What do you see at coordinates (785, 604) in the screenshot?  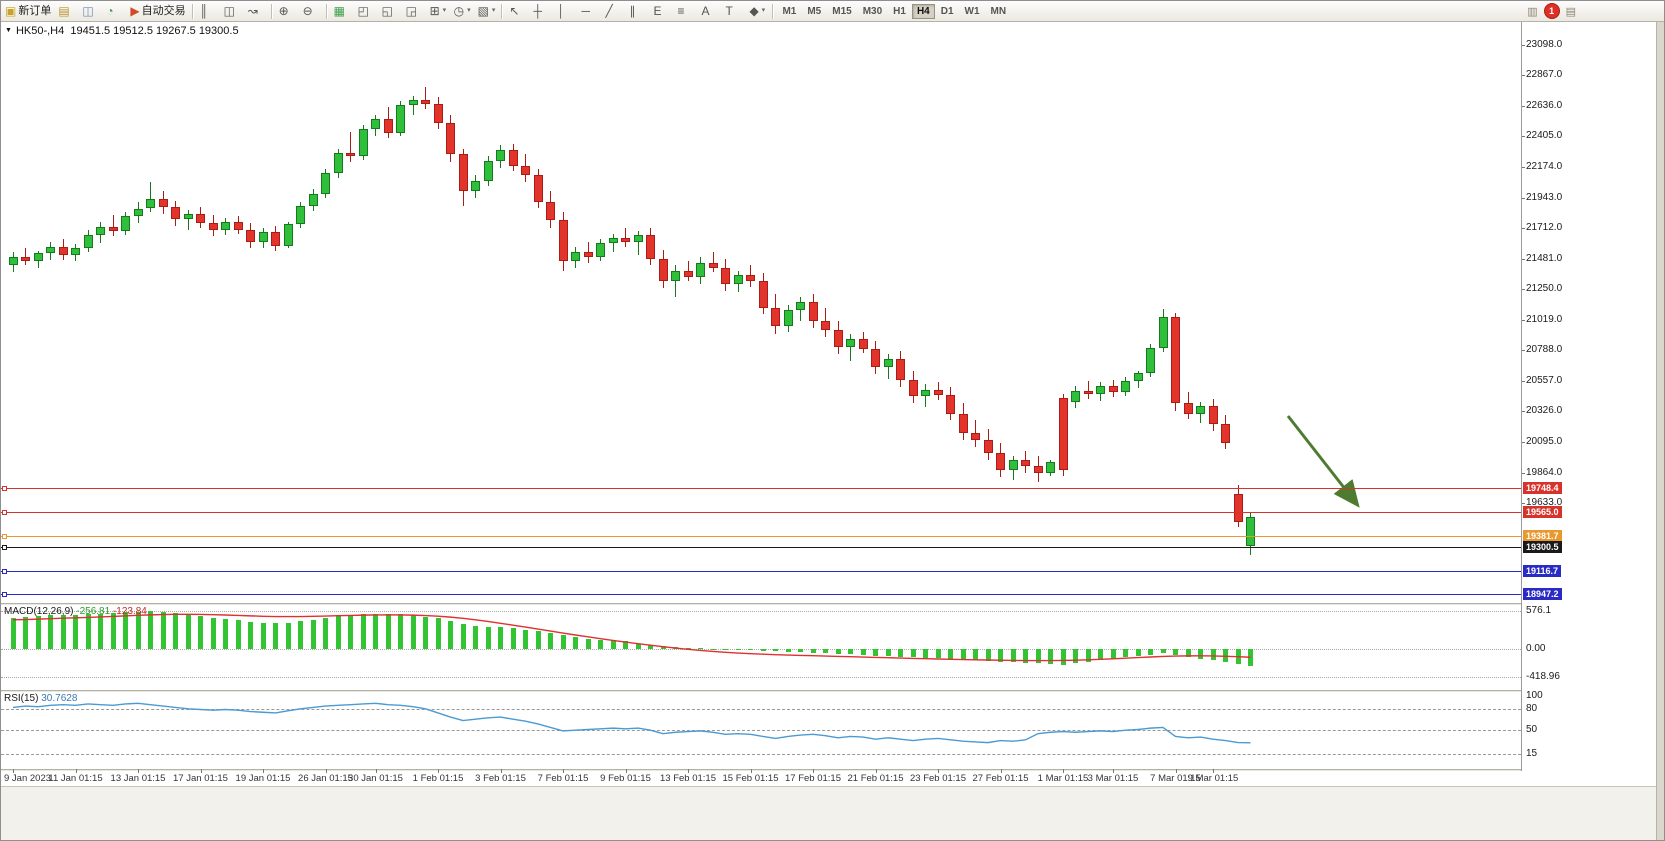 I see `panel-divider-macd` at bounding box center [785, 604].